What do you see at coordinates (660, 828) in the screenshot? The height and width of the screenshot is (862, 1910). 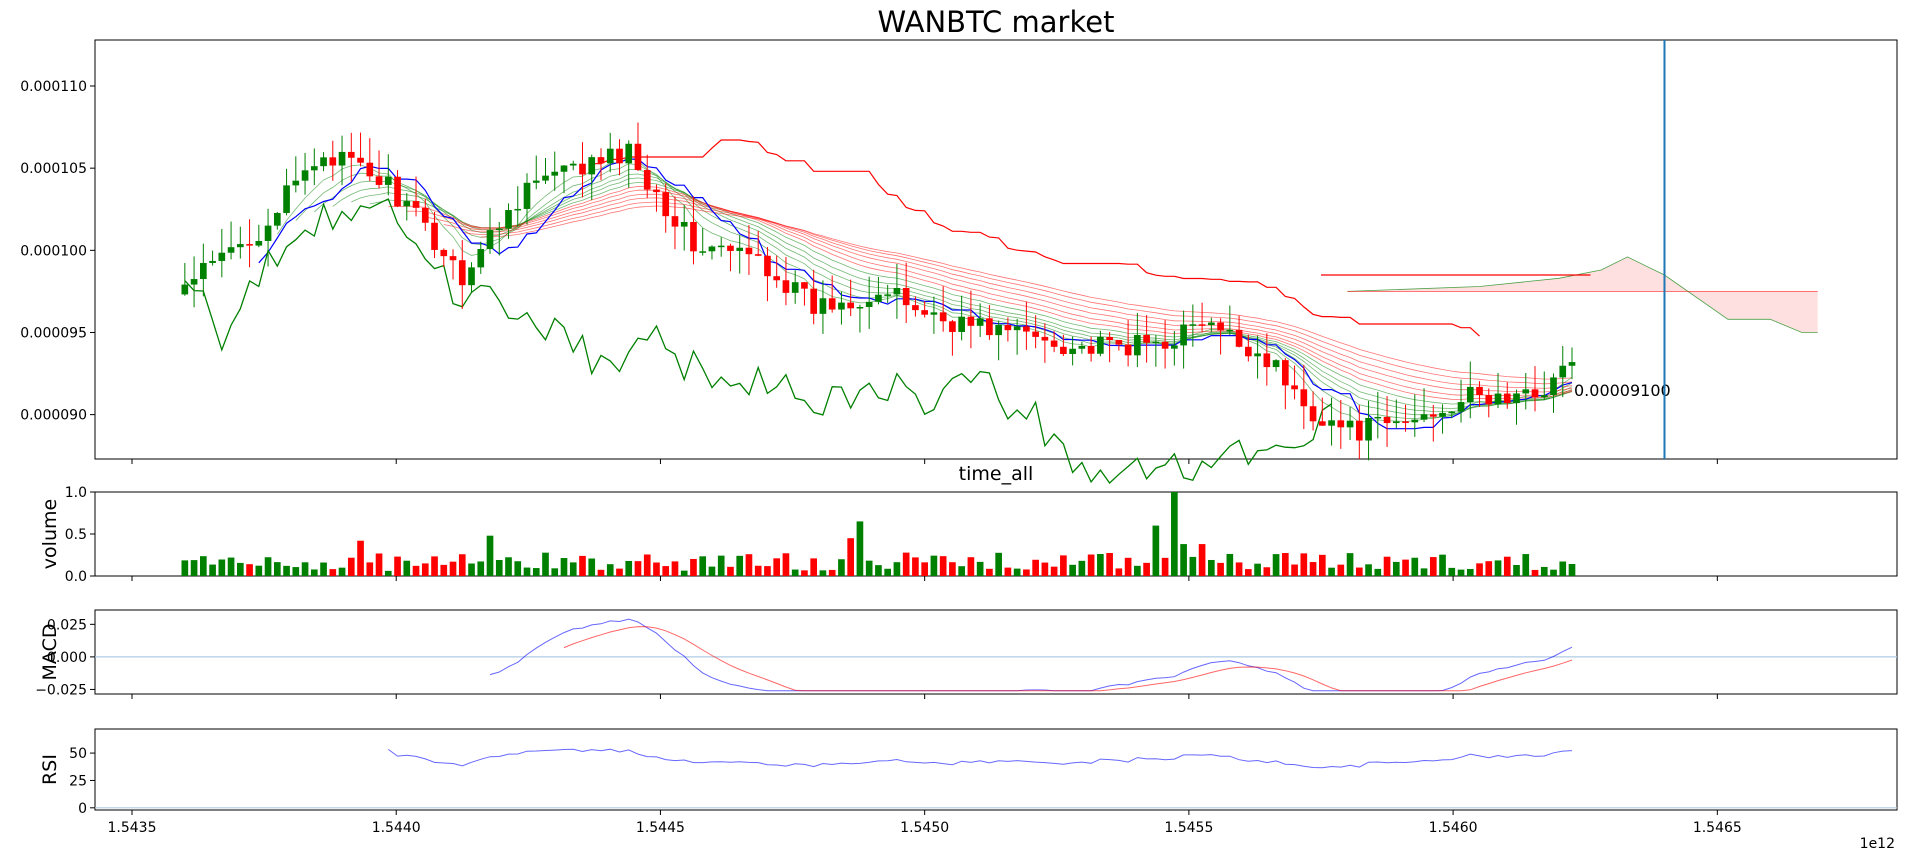 I see `x-tick-label: 1.5445` at bounding box center [660, 828].